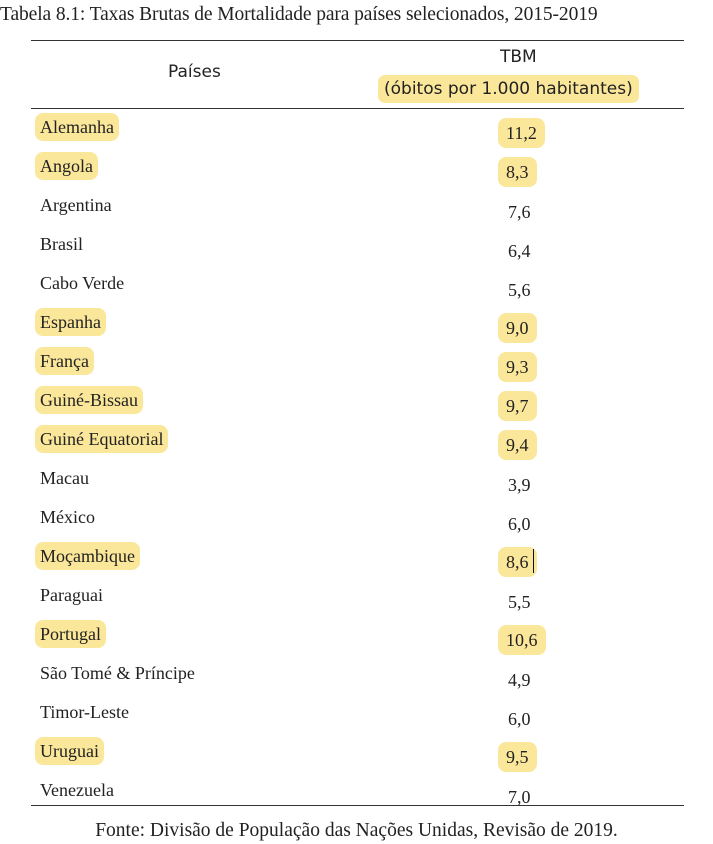 This screenshot has width=713, height=844. I want to click on table-row: Paraguai 5,5, so click(356, 601).